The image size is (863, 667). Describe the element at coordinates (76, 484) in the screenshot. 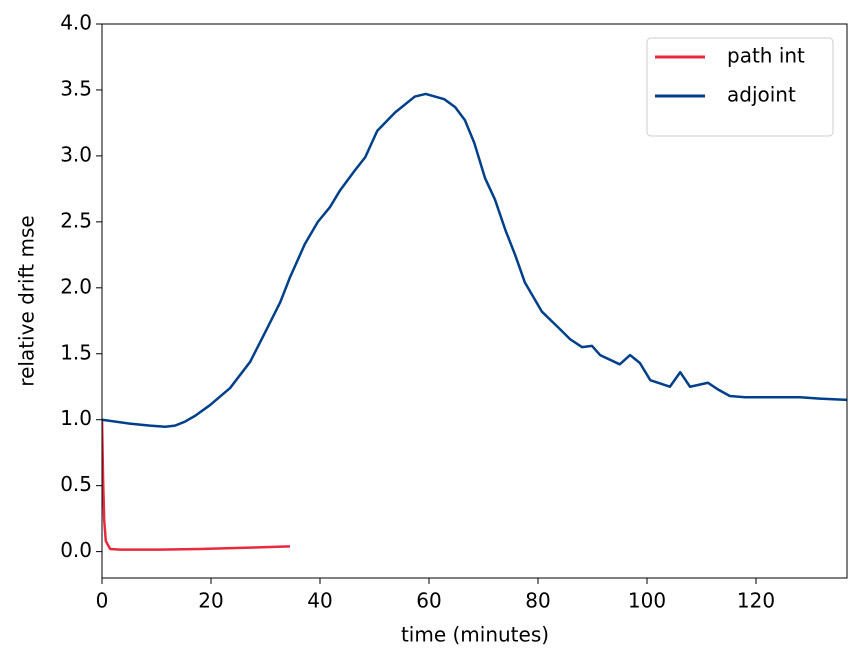

I see `y-tick-label: 0.5` at that location.